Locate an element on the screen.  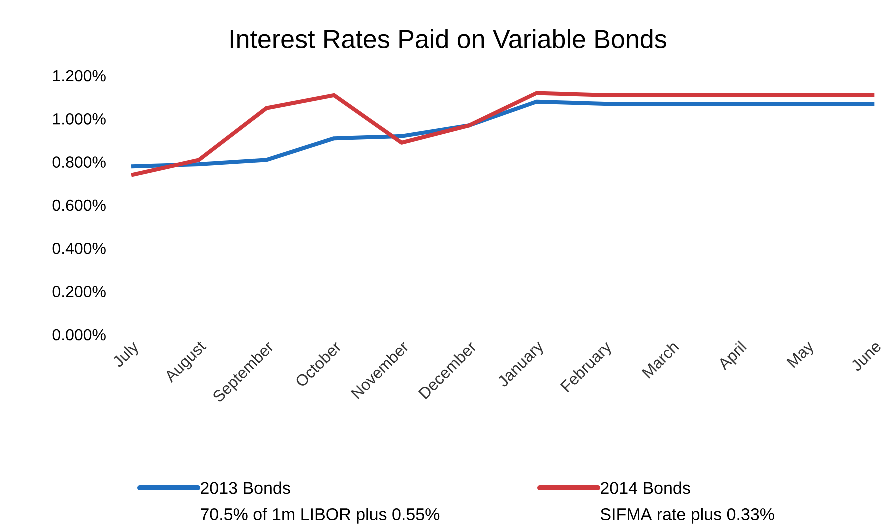
chart-title: Interest Rates Paid on Variable Bonds is located at coordinates (448, 39).